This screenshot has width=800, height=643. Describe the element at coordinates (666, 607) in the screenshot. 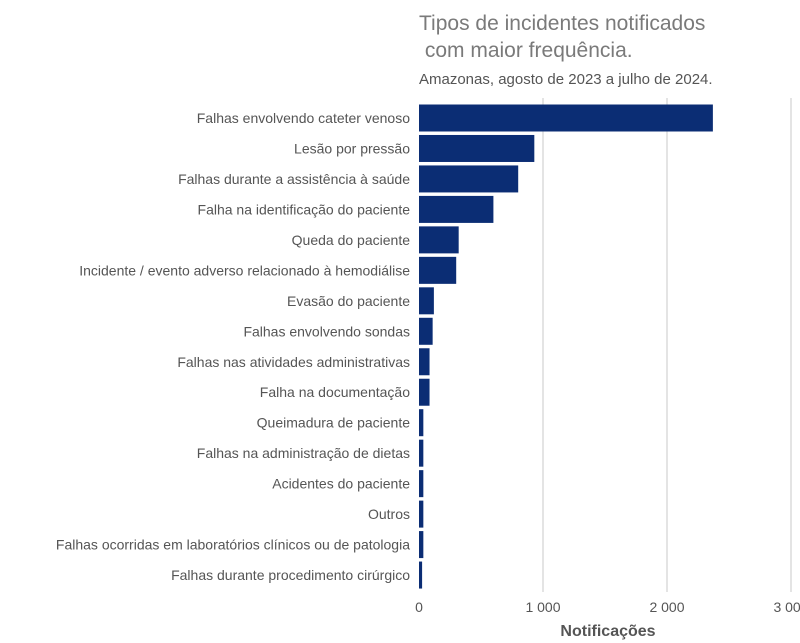

I see `x-tick-label: 2 000` at that location.